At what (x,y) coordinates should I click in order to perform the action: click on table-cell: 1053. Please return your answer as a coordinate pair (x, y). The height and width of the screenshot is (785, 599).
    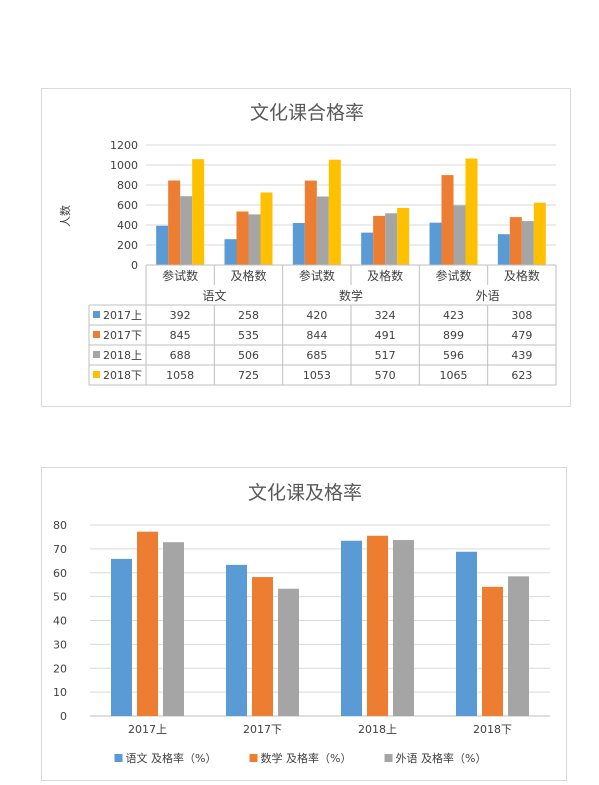
    Looking at the image, I should click on (317, 375).